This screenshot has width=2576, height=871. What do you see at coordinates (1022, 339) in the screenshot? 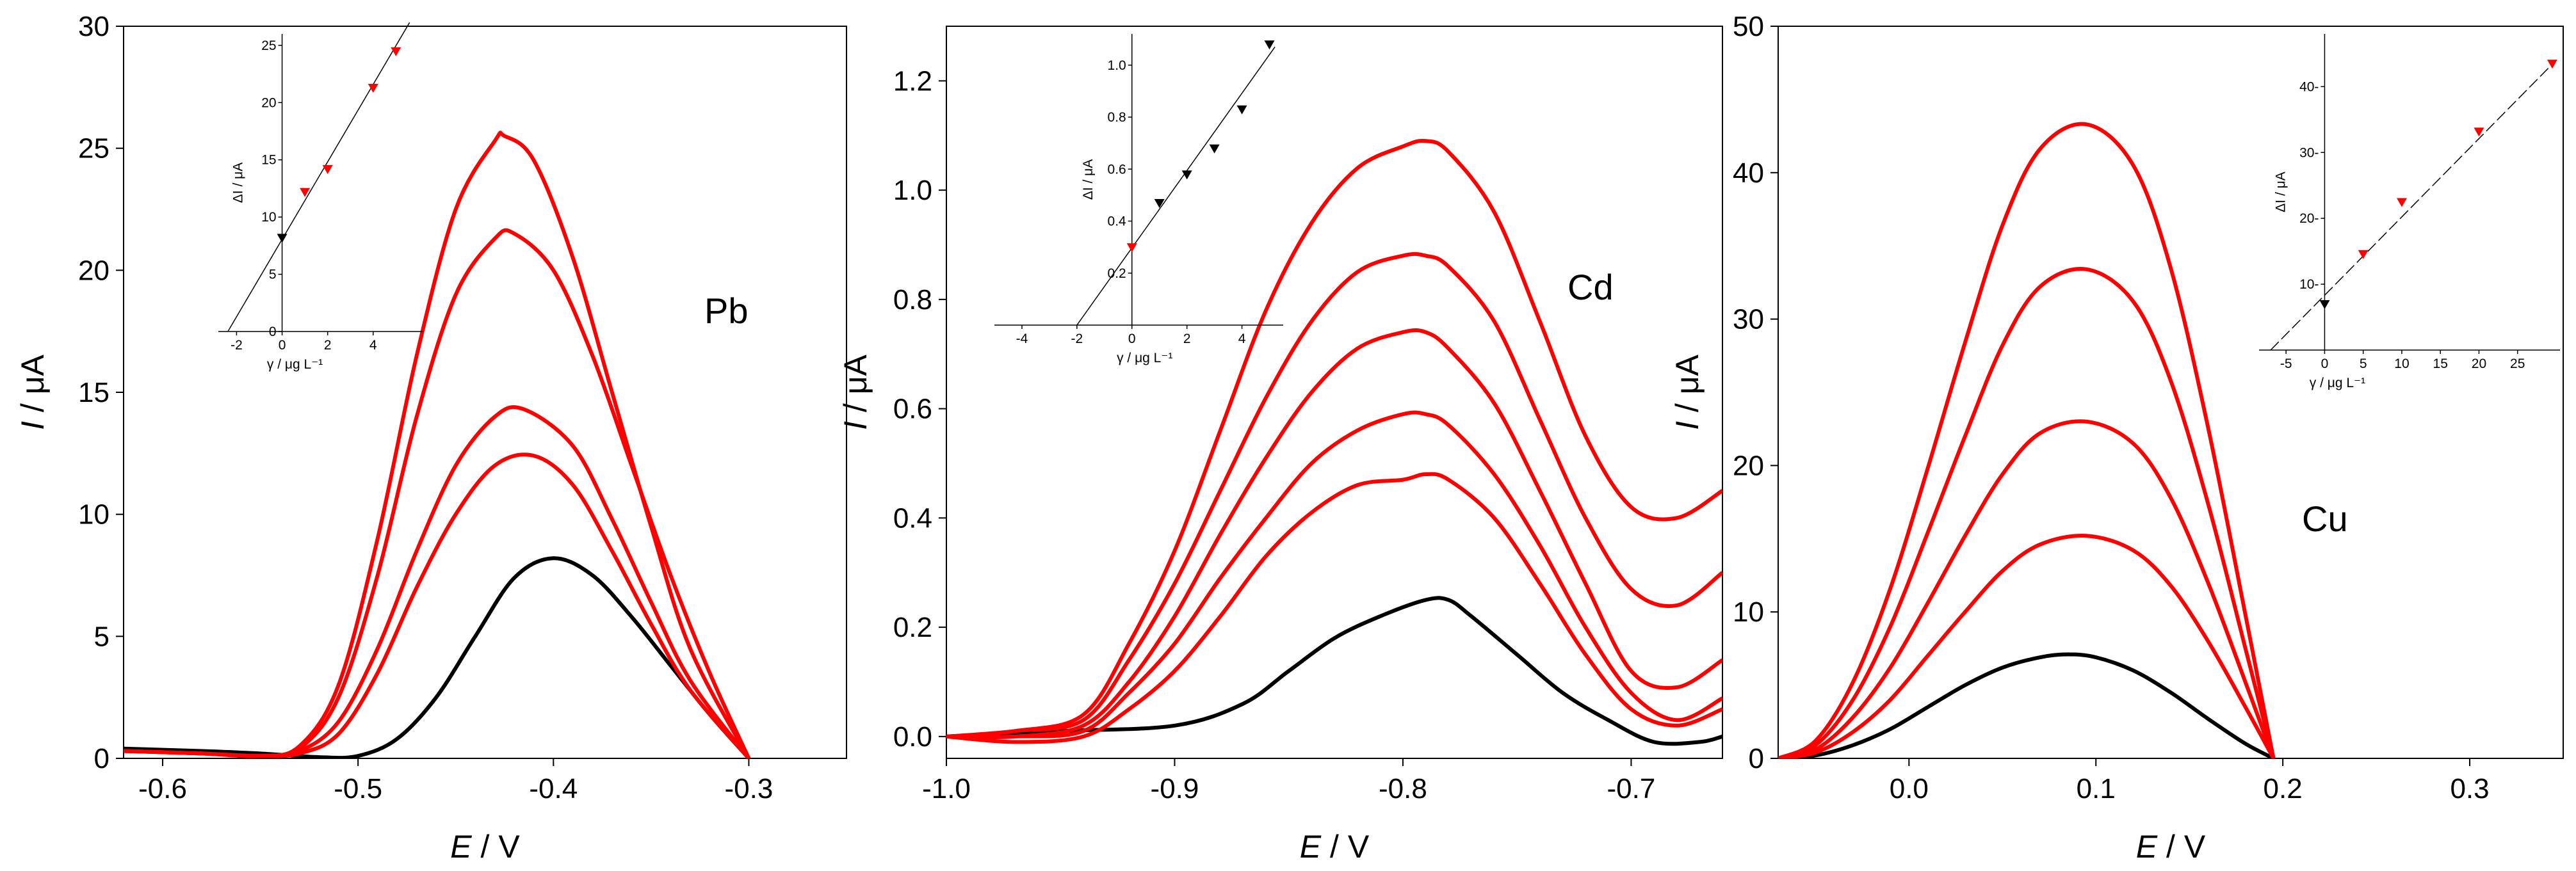
I see `inset-x-tick-label: -4` at bounding box center [1022, 339].